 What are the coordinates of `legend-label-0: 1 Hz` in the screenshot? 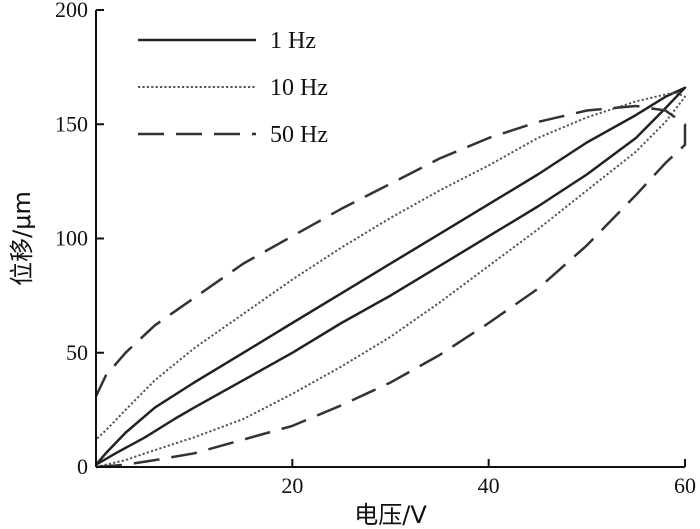 It's located at (293, 41).